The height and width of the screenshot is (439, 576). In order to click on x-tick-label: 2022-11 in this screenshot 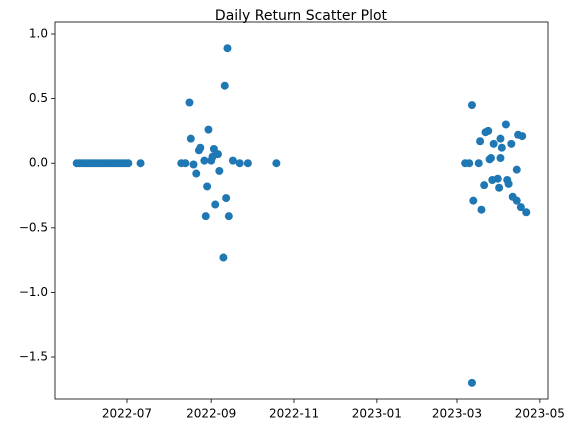, I will do `click(294, 414)`.